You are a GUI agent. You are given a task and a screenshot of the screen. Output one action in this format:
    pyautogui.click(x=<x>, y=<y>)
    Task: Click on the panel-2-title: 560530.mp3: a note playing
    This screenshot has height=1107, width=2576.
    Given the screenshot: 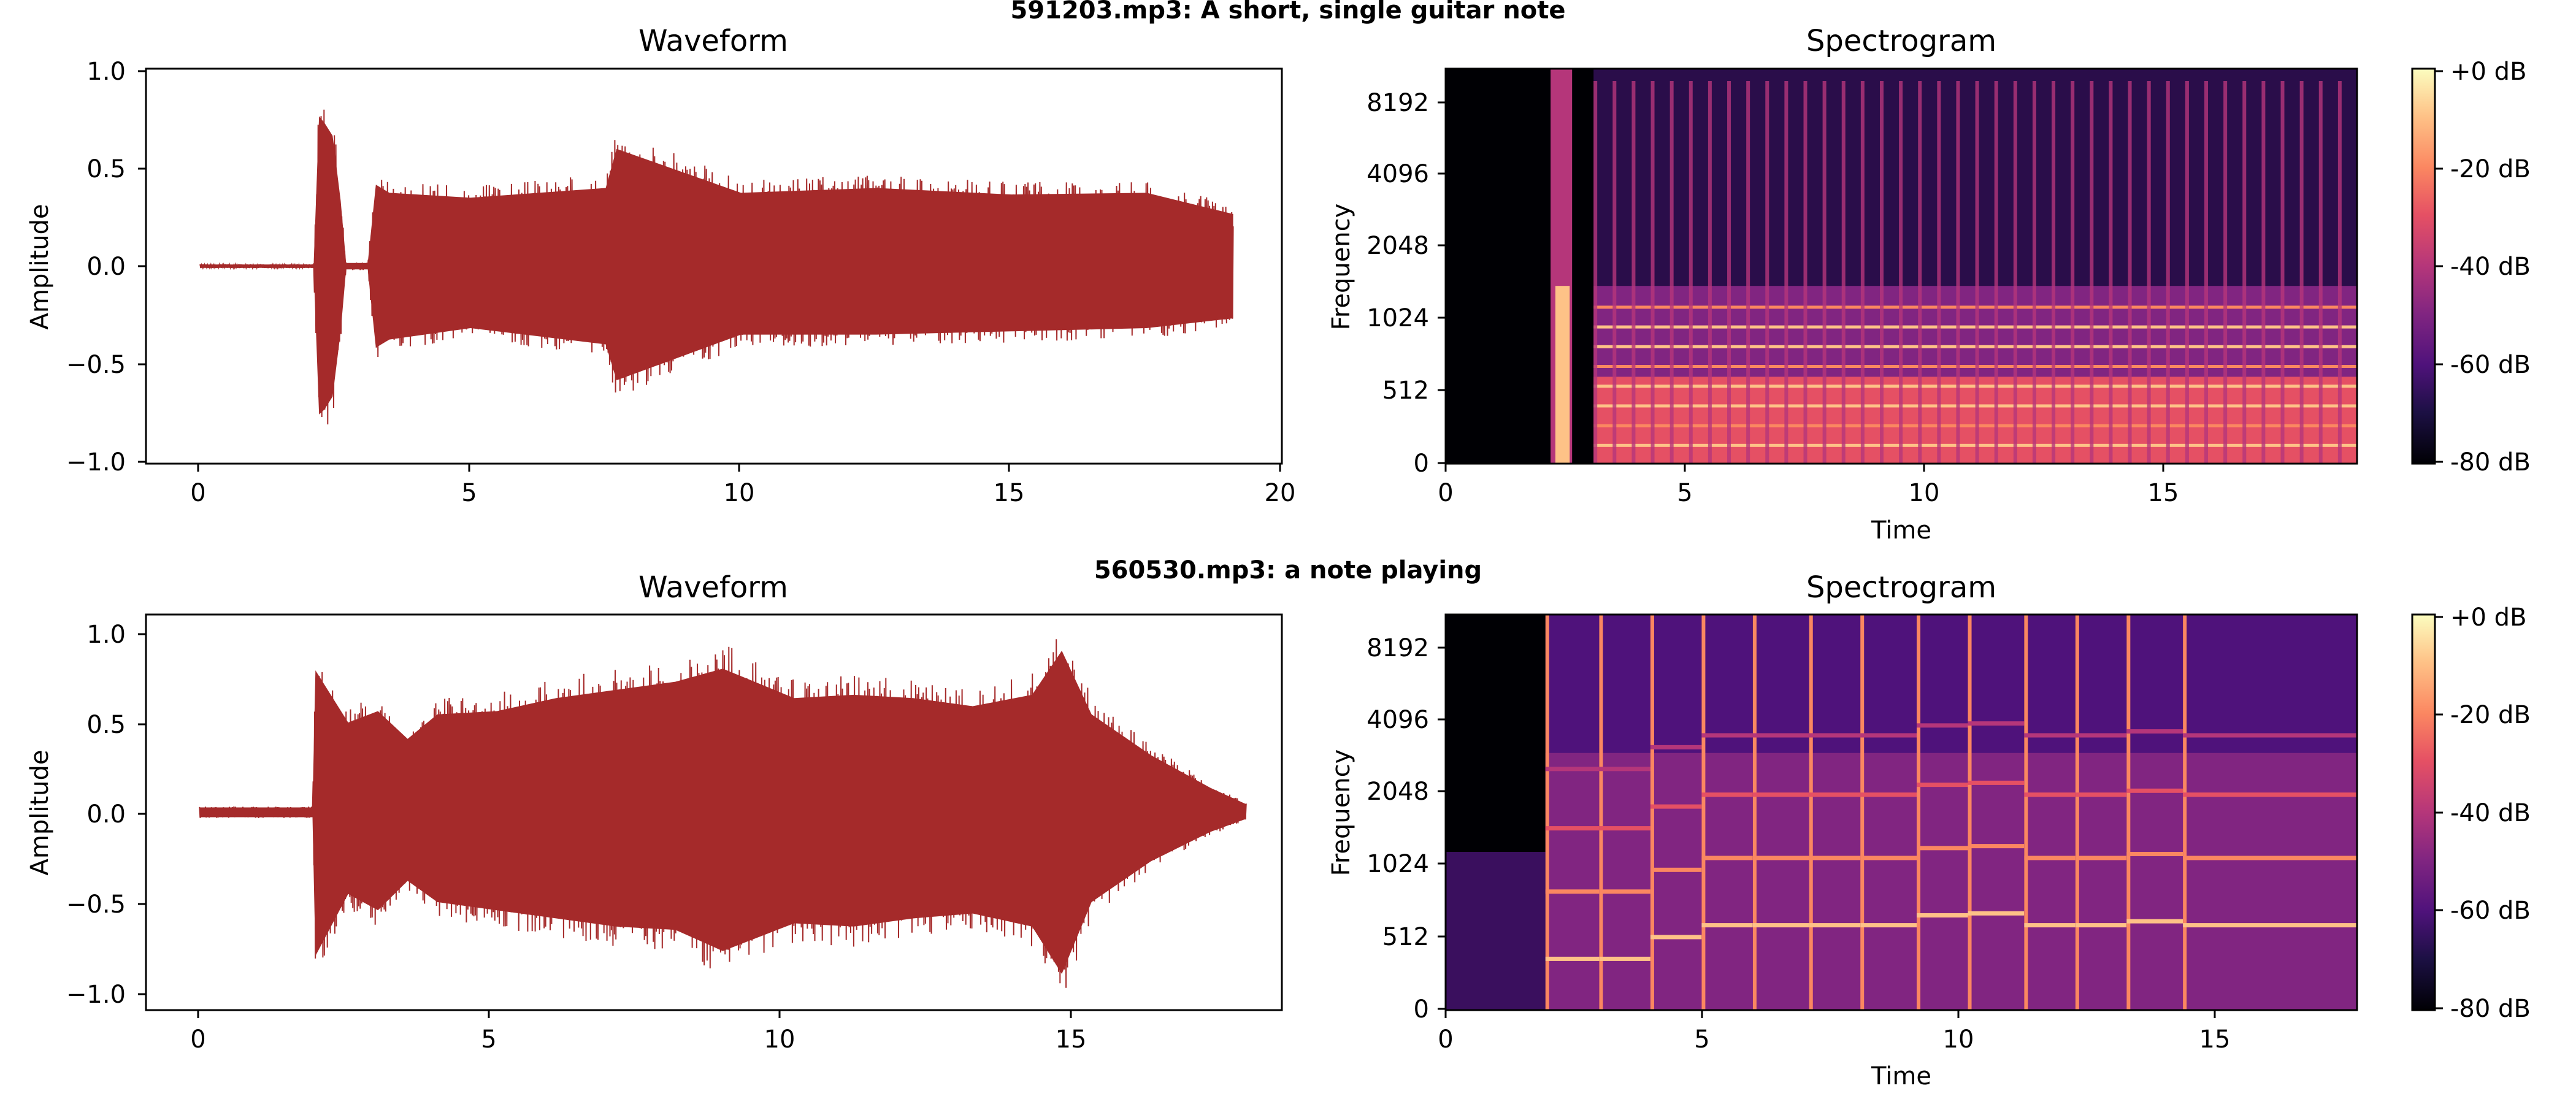 What is the action you would take?
    pyautogui.click(x=1288, y=570)
    